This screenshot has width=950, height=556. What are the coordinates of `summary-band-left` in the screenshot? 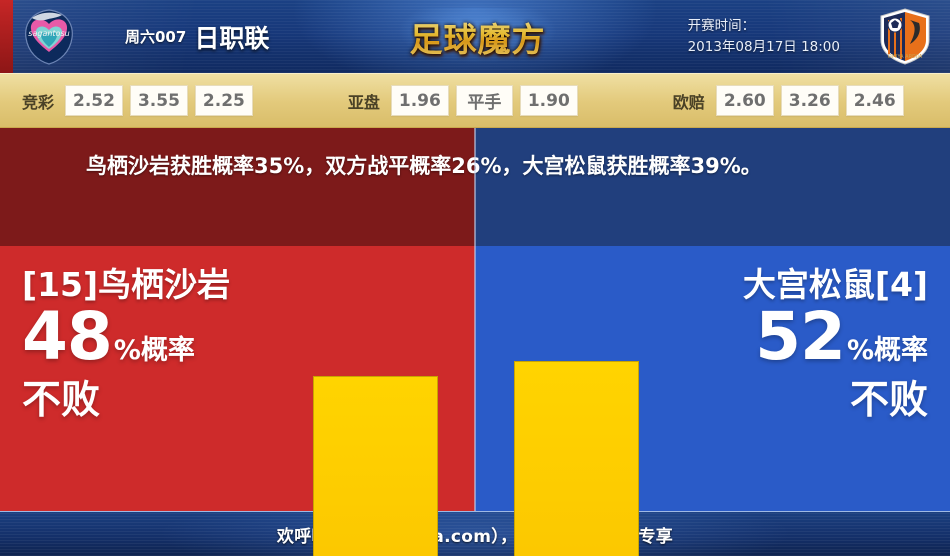 It's located at (237, 187).